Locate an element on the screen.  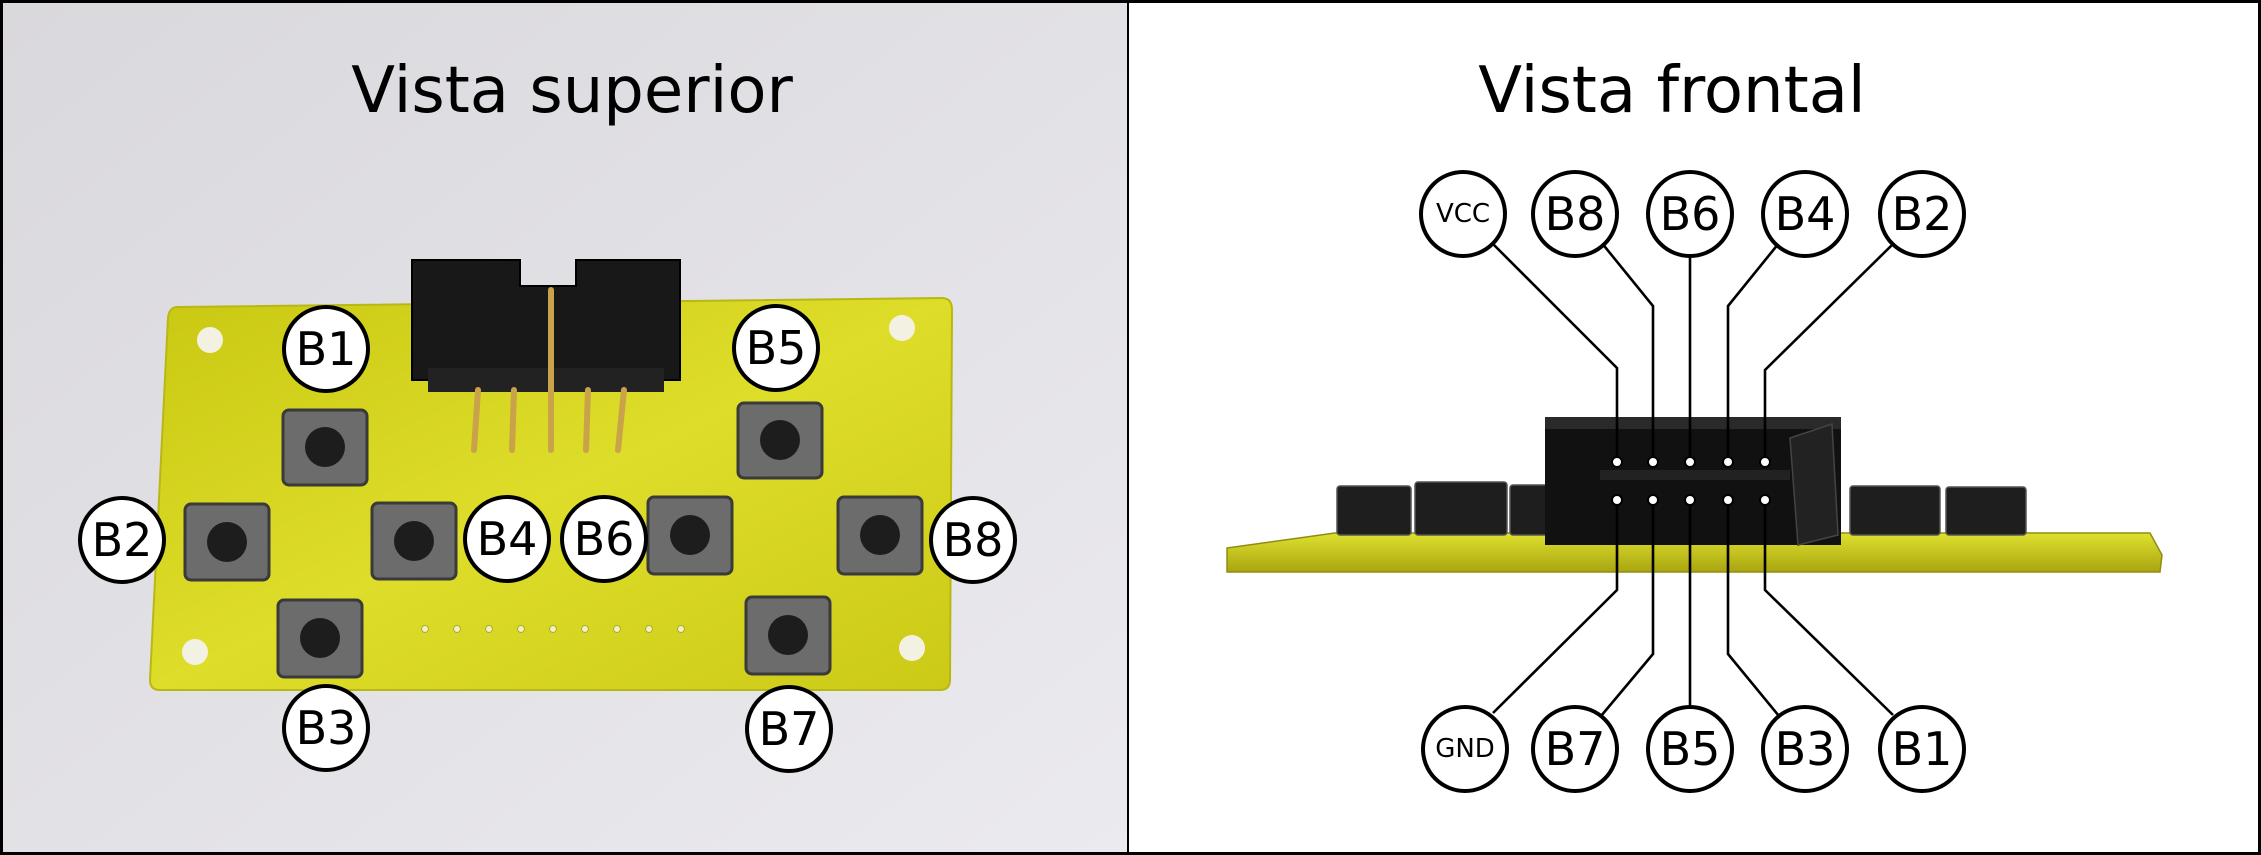
front-view-title: Vista frontal is located at coordinates (1671, 91).